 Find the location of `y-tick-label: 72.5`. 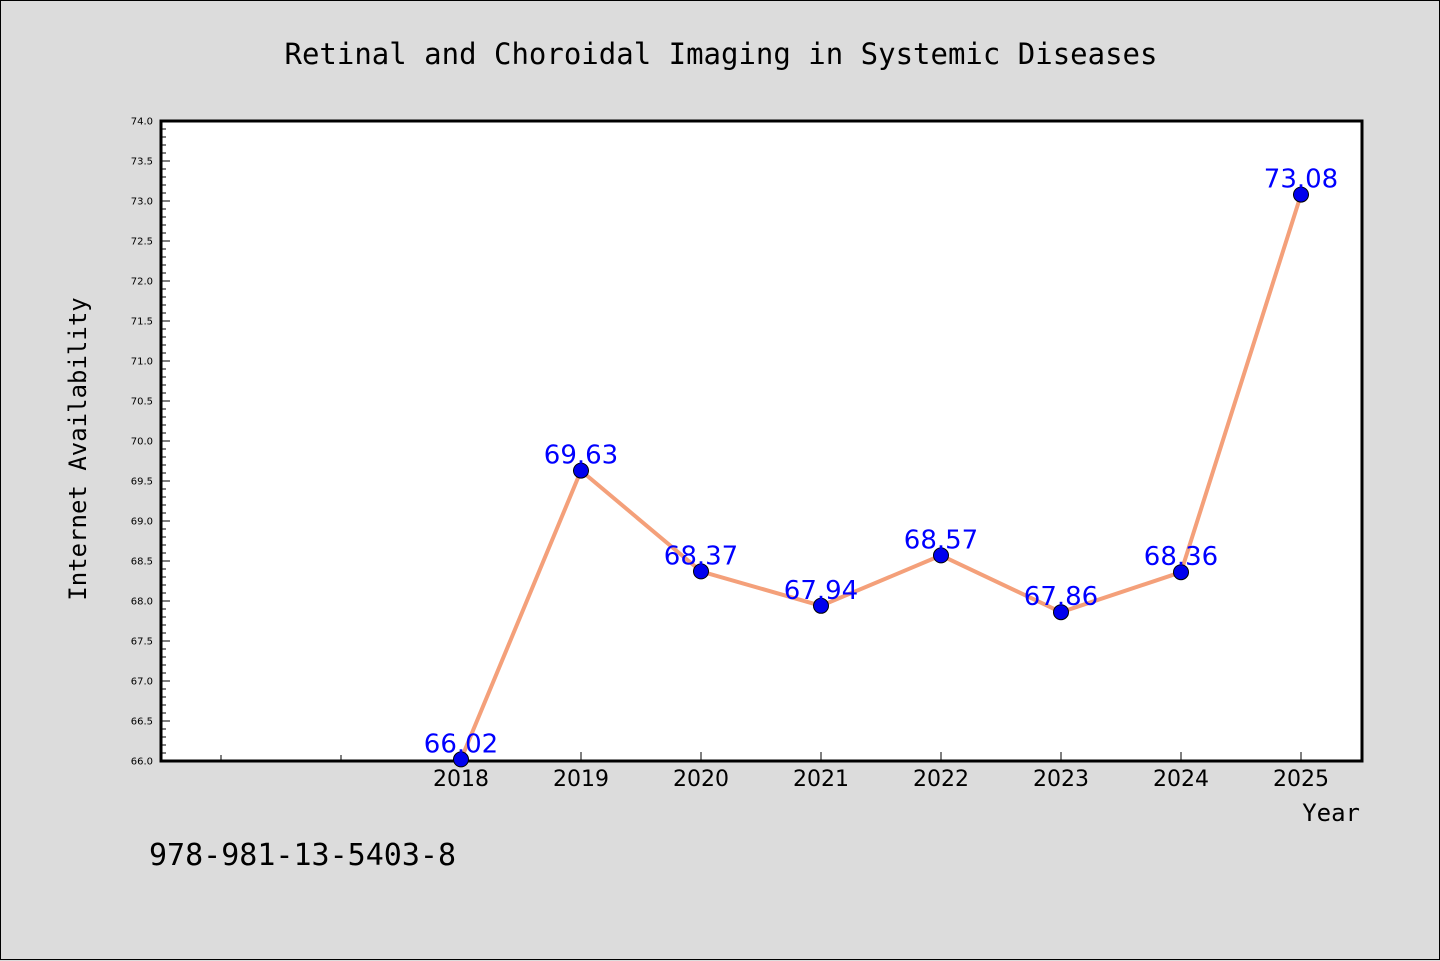

y-tick-label: 72.5 is located at coordinates (142, 242).